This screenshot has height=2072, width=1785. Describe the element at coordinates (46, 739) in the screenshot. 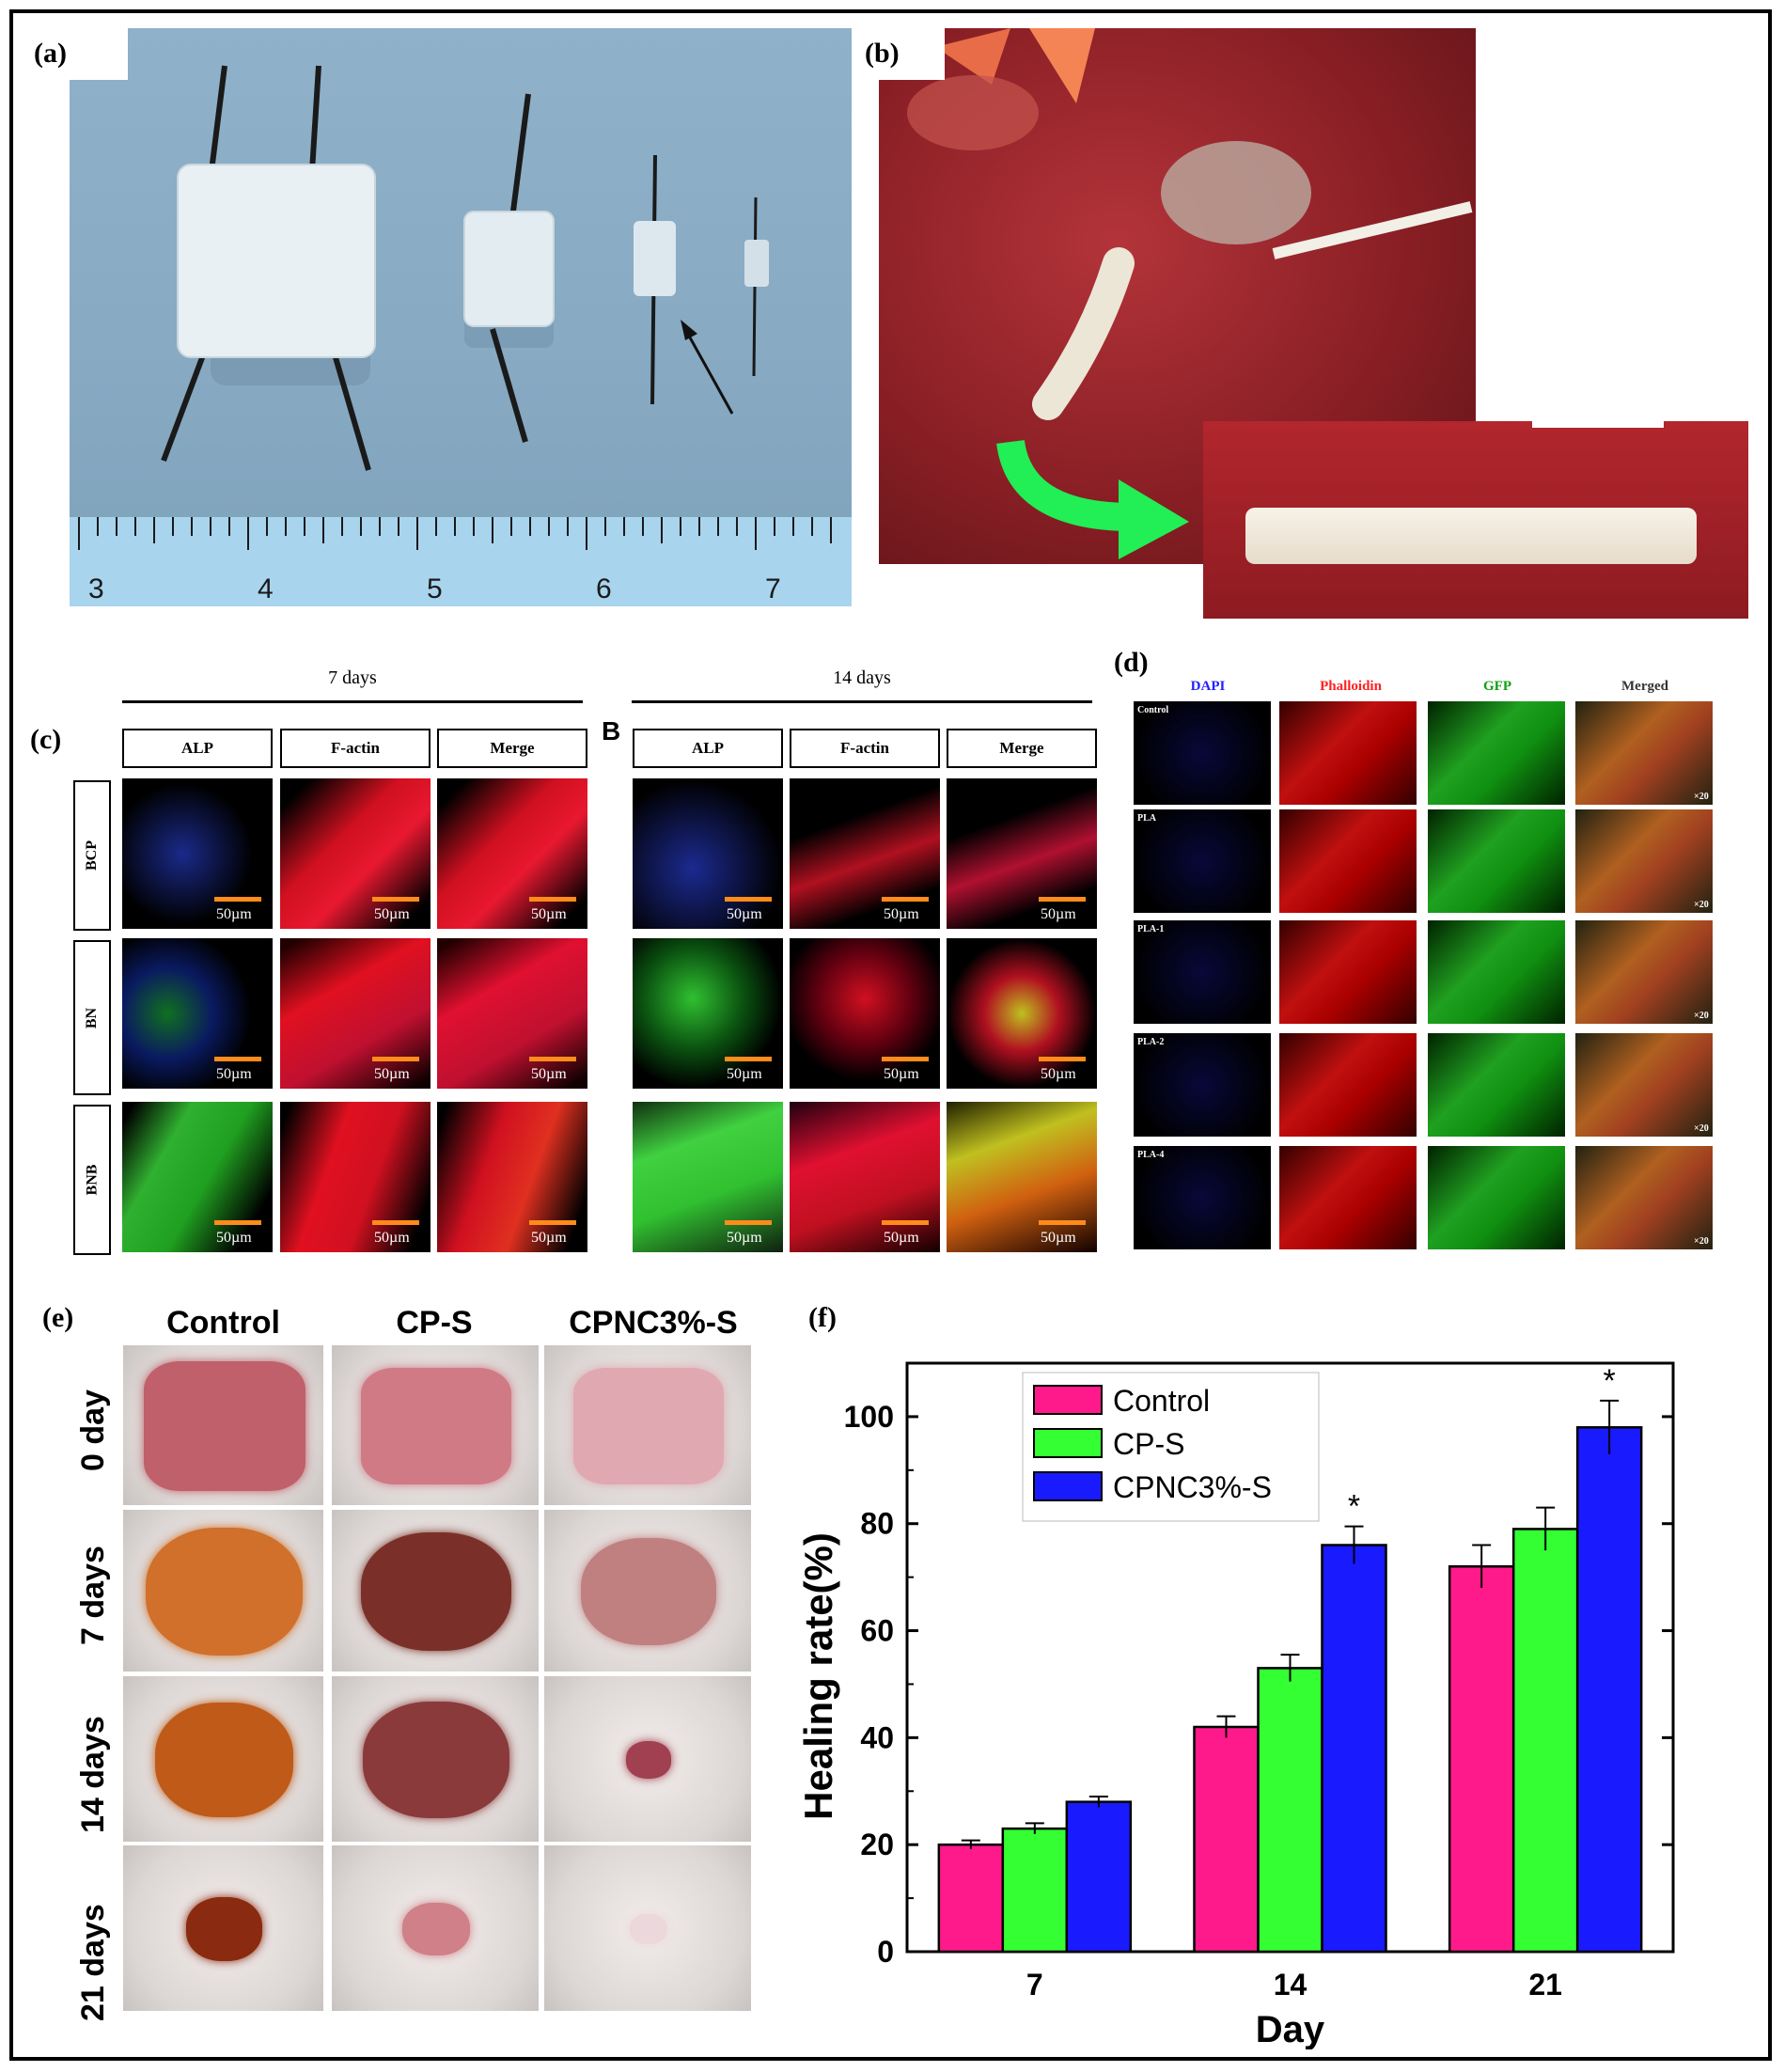

I see `panel-label-c: (c)` at that location.